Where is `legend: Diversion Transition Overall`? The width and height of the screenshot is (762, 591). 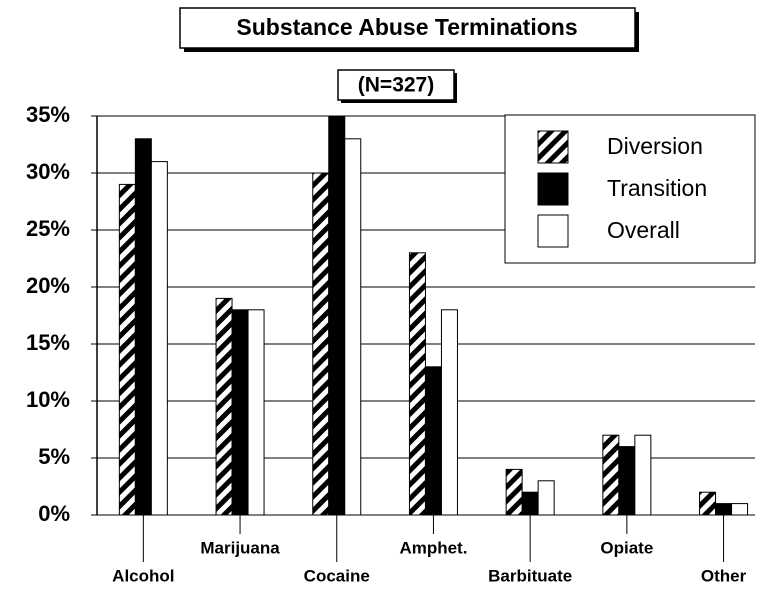 legend: Diversion Transition Overall is located at coordinates (630, 189).